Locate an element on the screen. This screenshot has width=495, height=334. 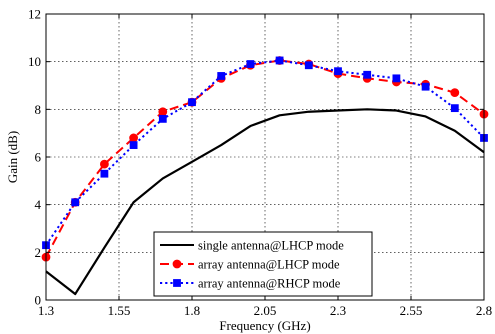
y-axis-label: Gain (dB) is located at coordinates (12, 157).